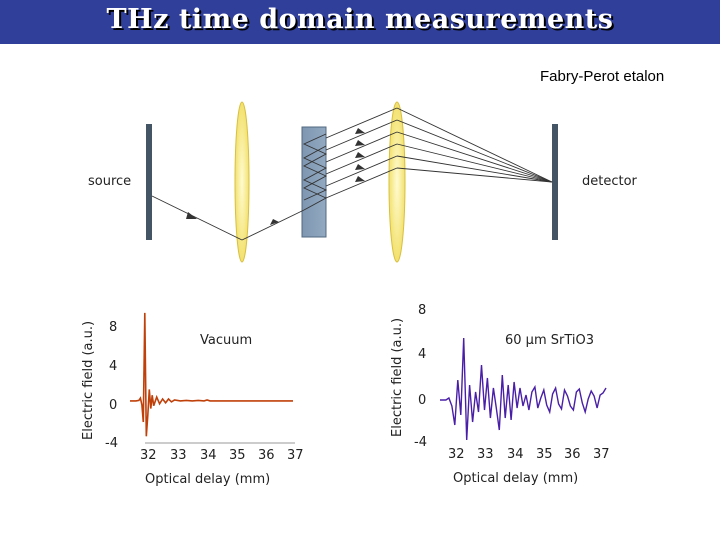 The width and height of the screenshot is (720, 540). I want to click on chart2-xtick-35: 35, so click(544, 454).